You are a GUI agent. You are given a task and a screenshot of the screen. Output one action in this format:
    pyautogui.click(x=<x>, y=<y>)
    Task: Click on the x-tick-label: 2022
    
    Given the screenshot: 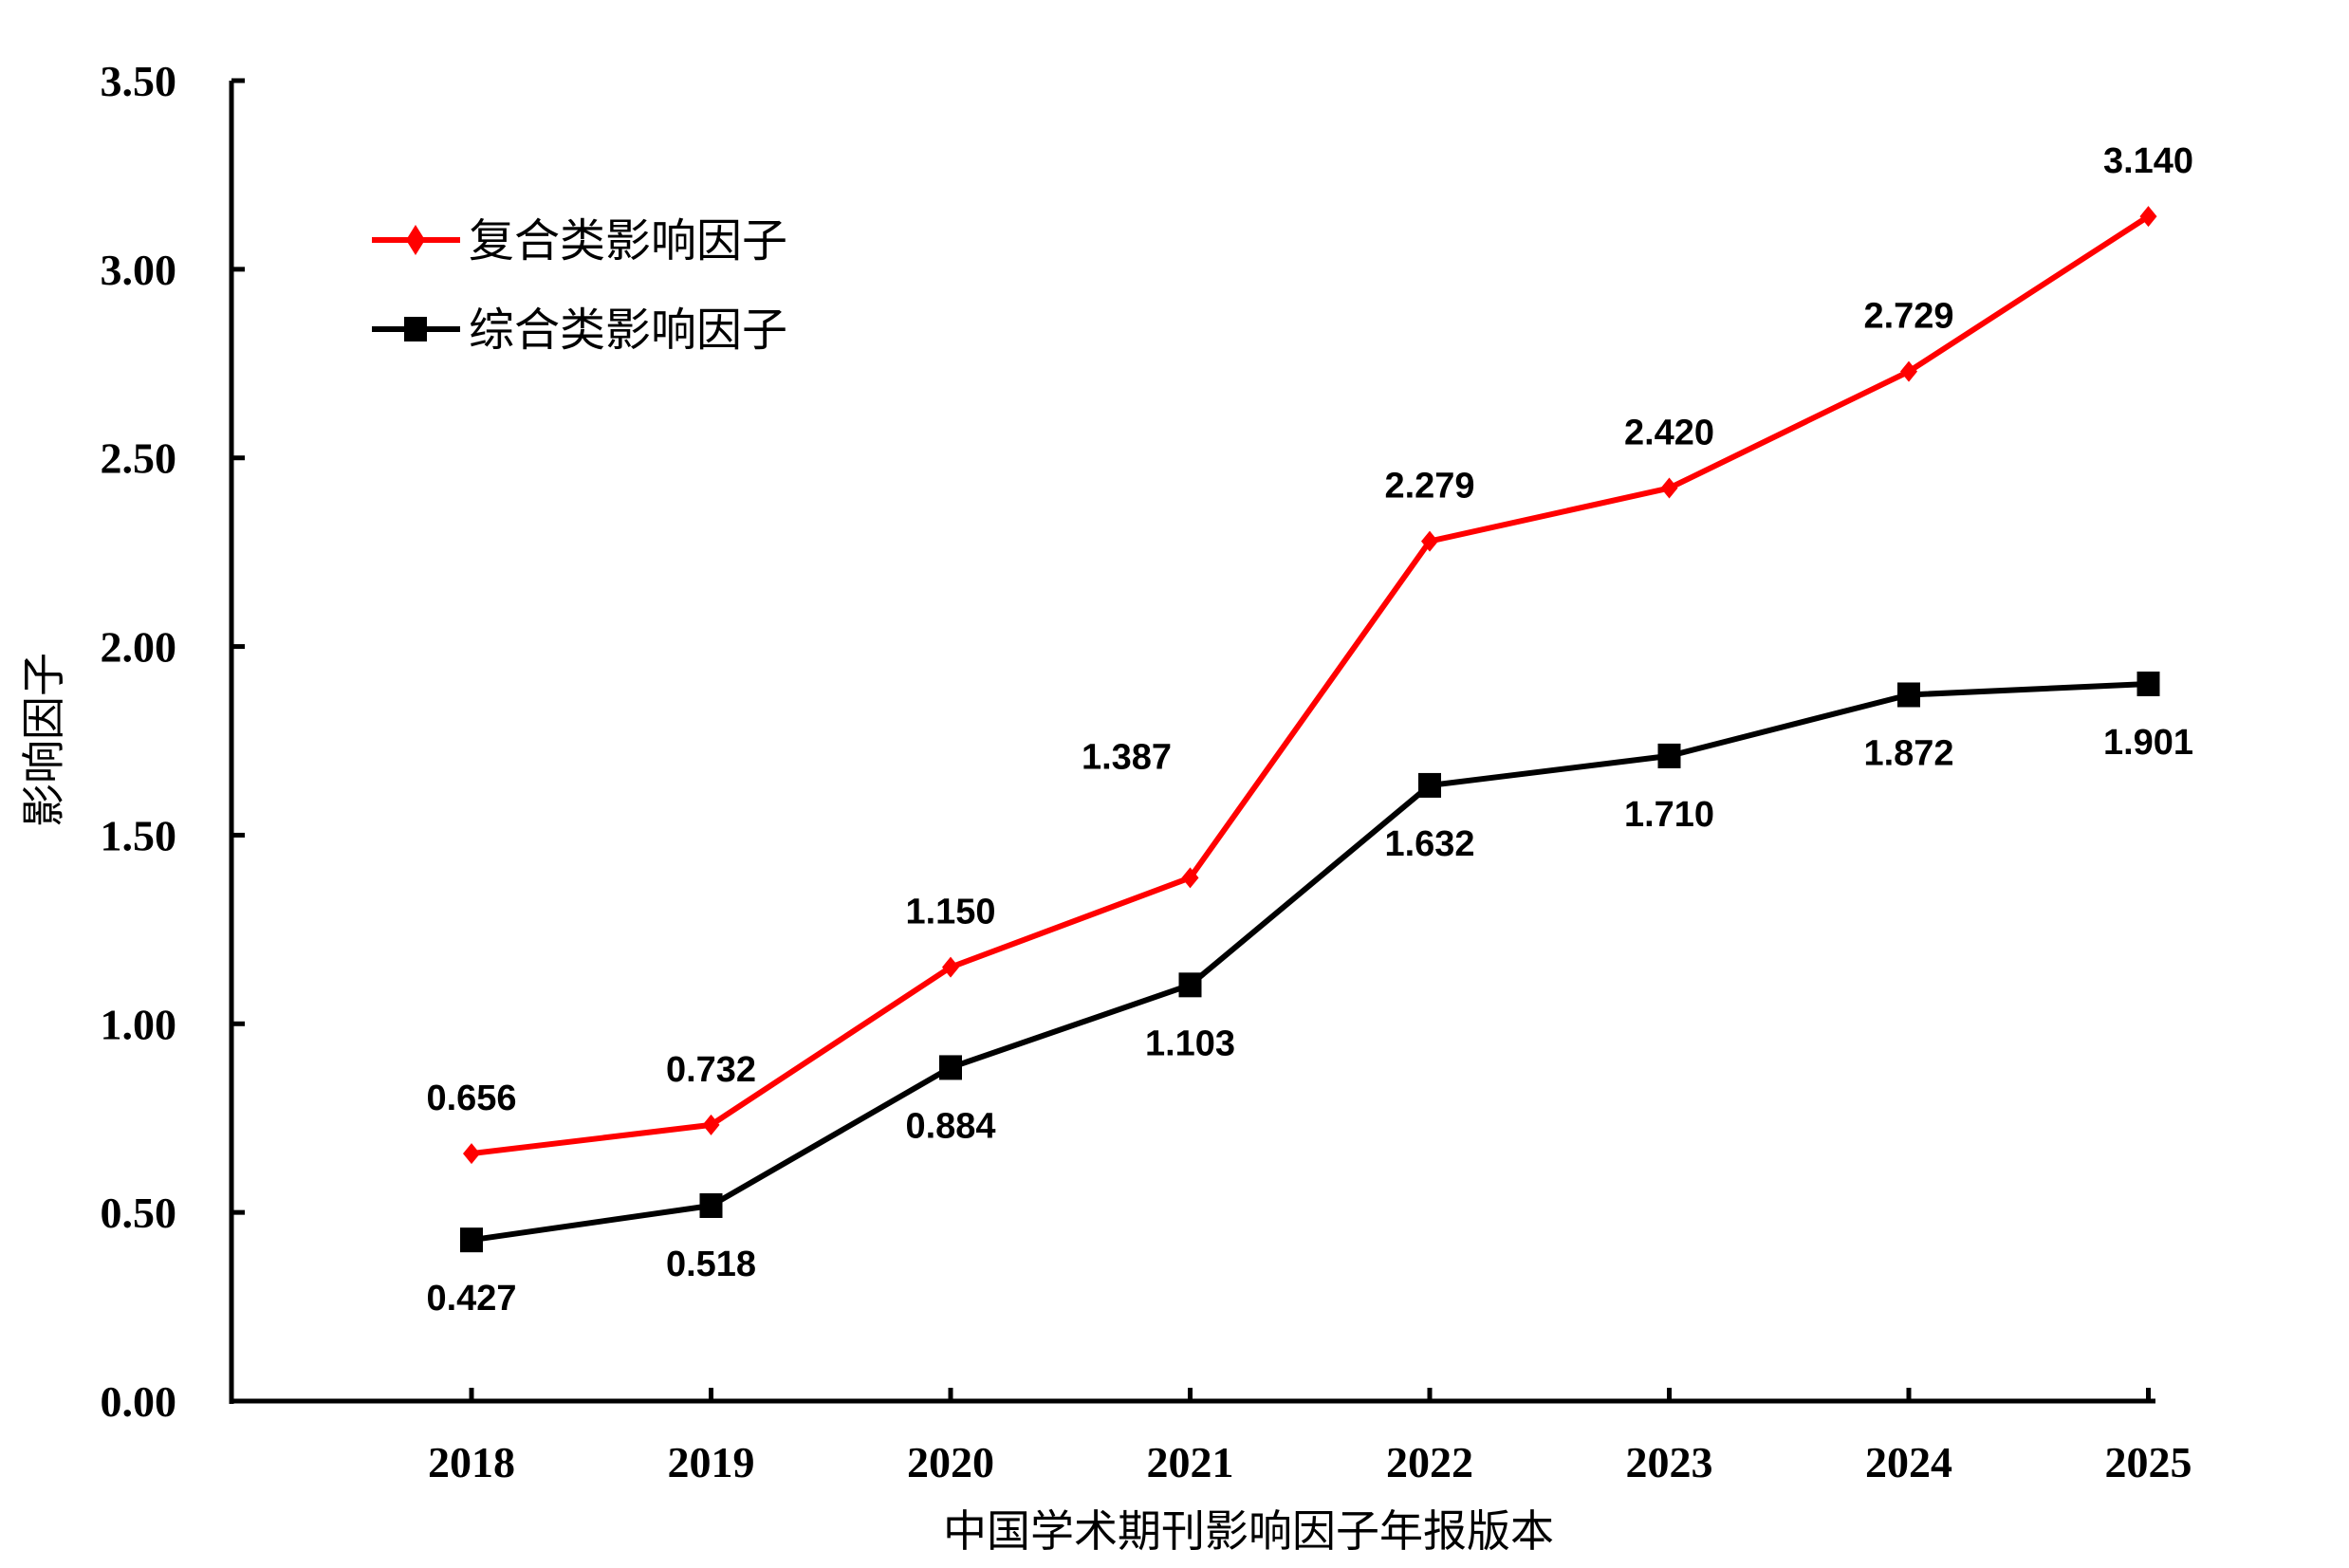 What is the action you would take?
    pyautogui.click(x=1429, y=1462)
    